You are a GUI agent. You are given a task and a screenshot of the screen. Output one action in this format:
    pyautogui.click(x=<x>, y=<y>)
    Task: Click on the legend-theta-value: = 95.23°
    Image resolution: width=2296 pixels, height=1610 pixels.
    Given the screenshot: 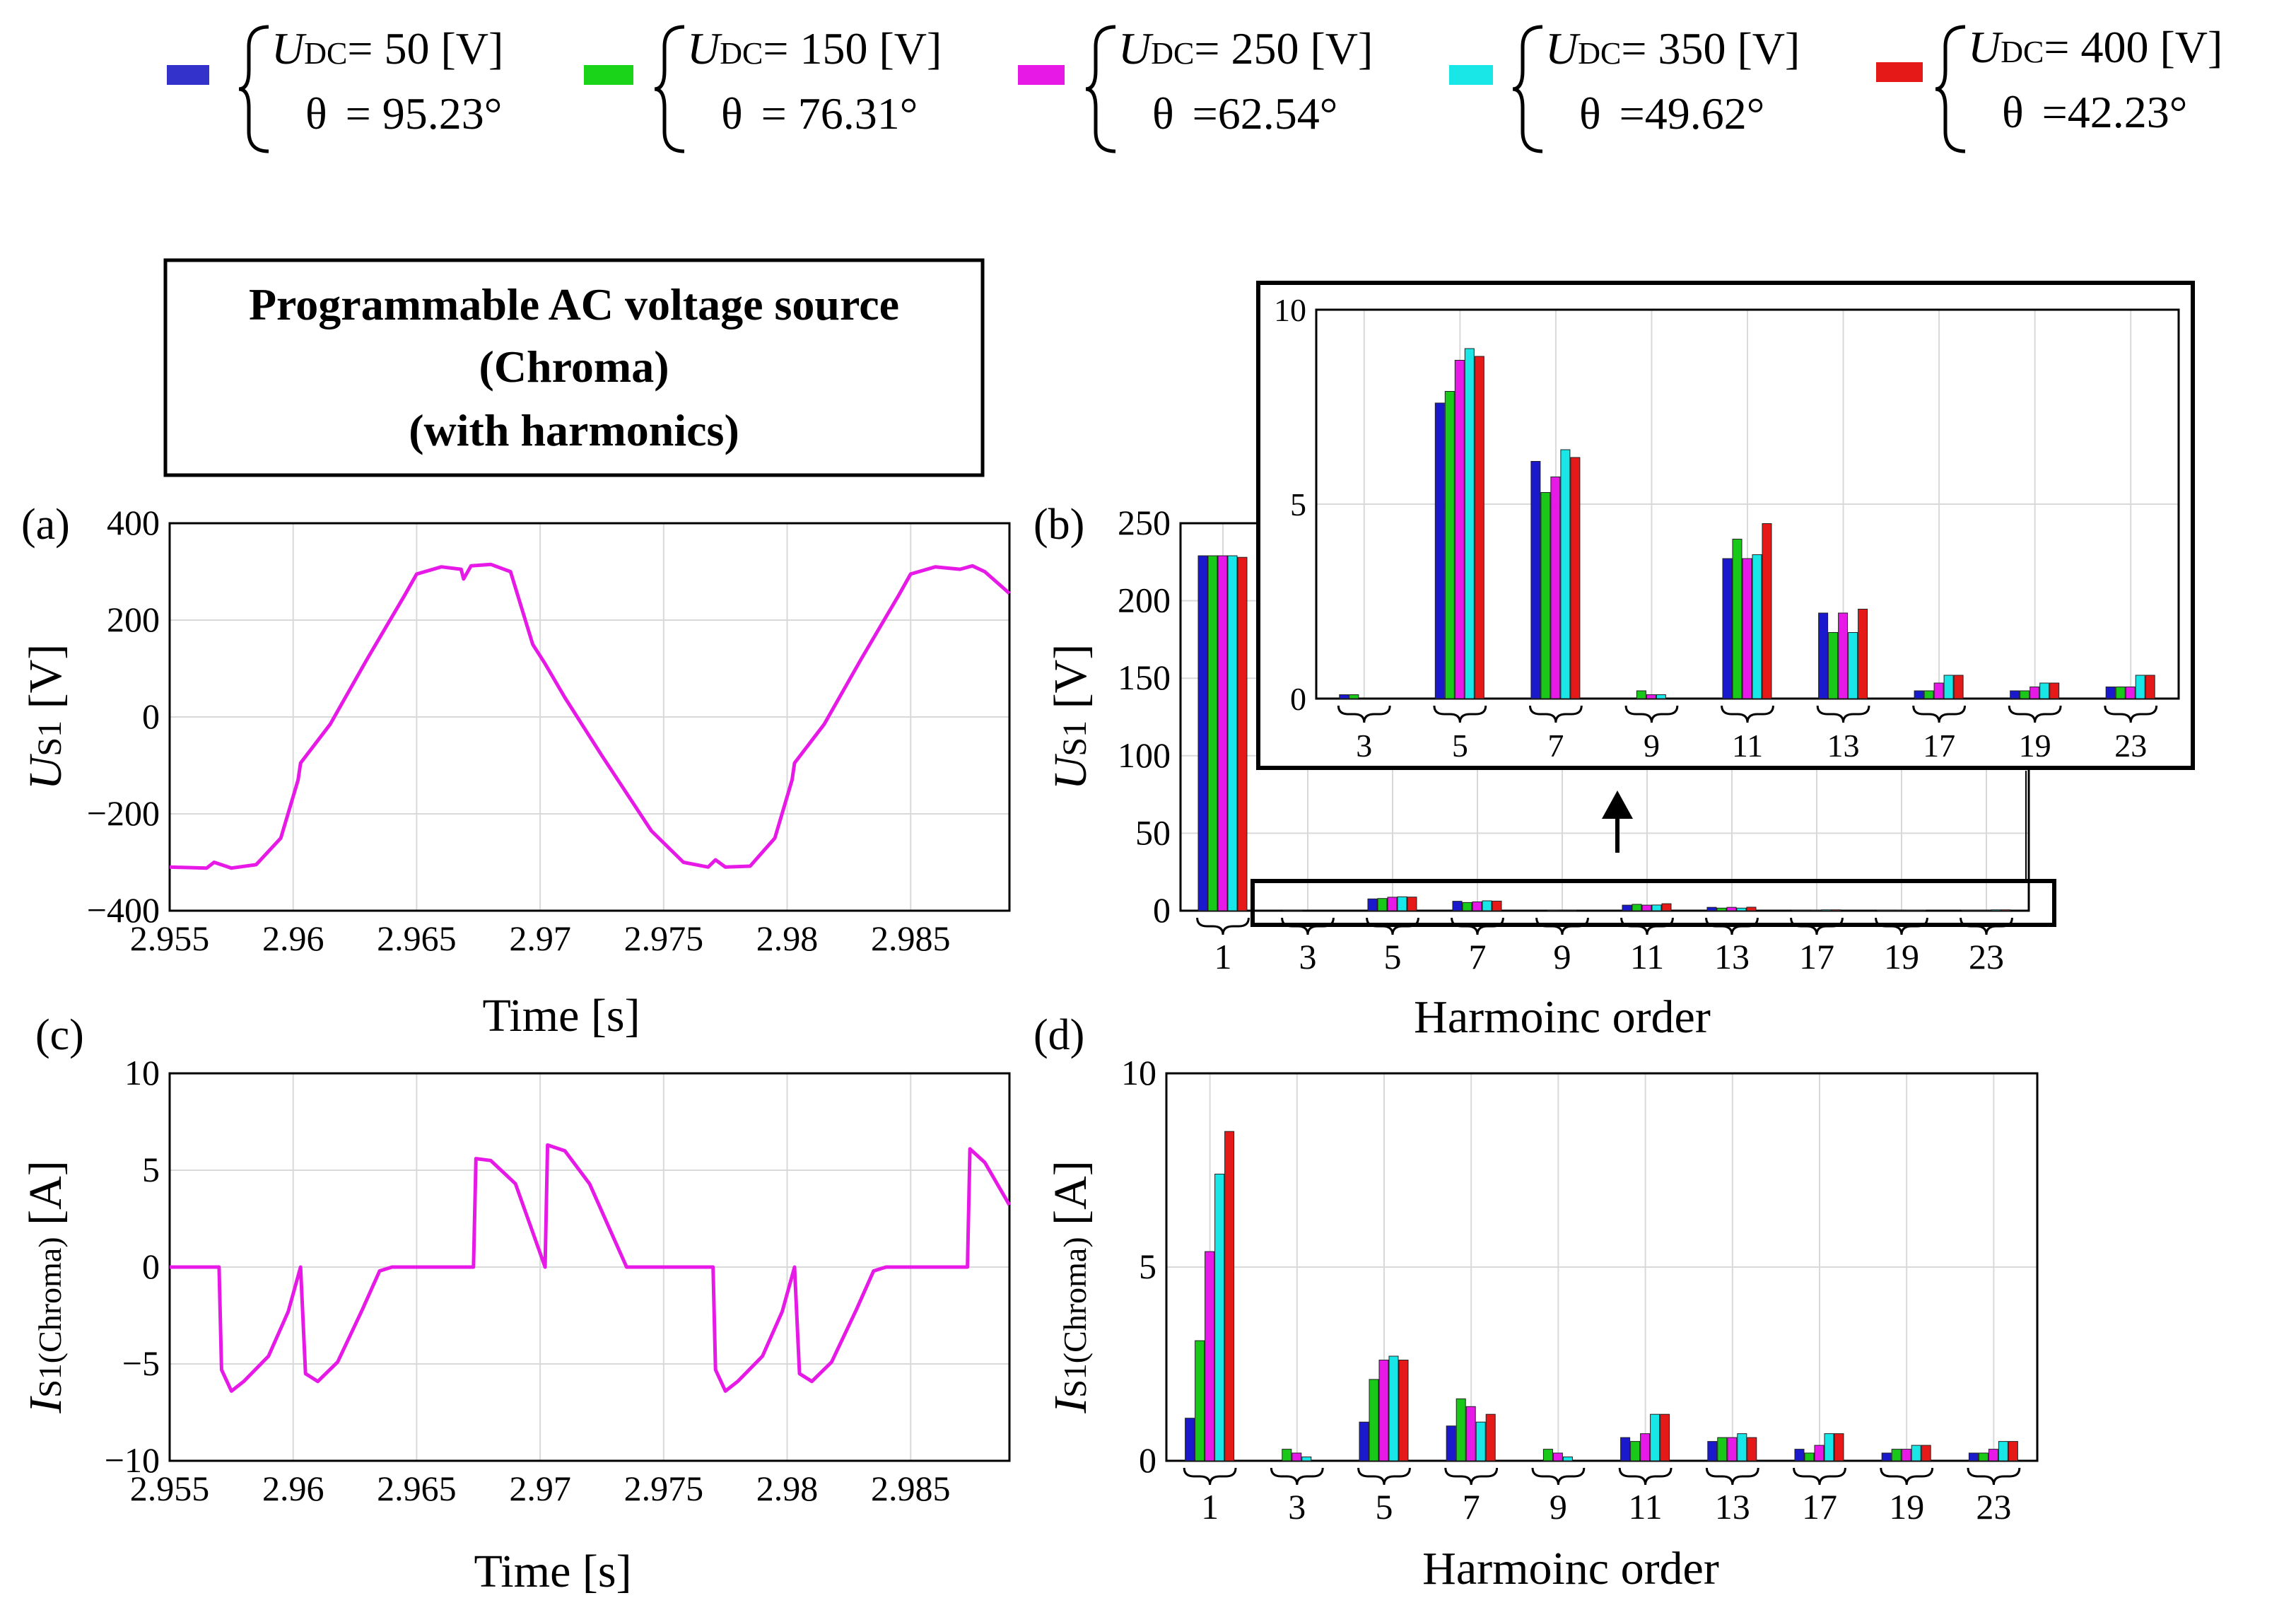 What is the action you would take?
    pyautogui.click(x=424, y=113)
    